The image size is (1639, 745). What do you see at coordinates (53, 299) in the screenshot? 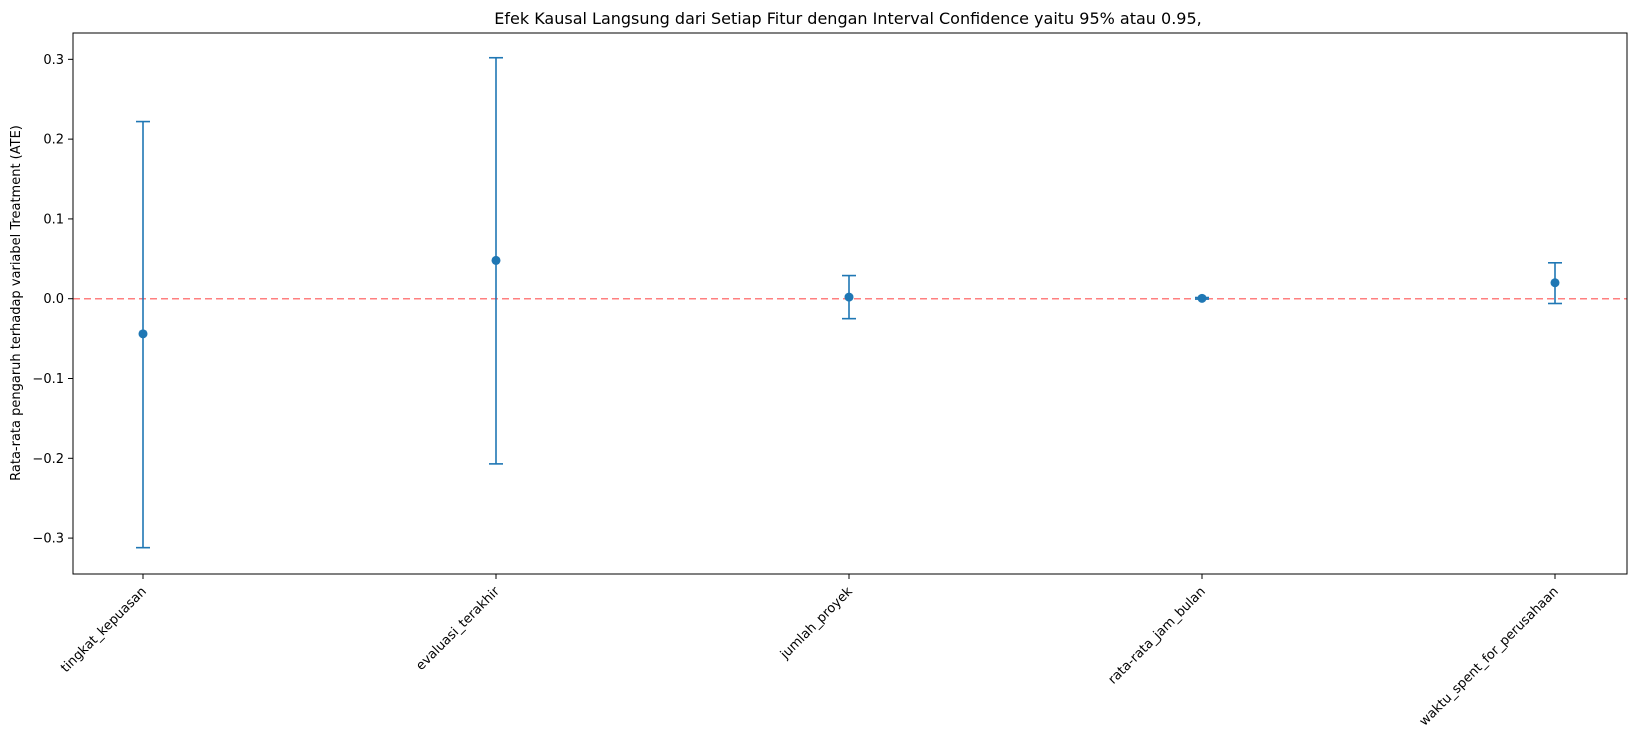
I see `y-tick-label: 0.0` at bounding box center [53, 299].